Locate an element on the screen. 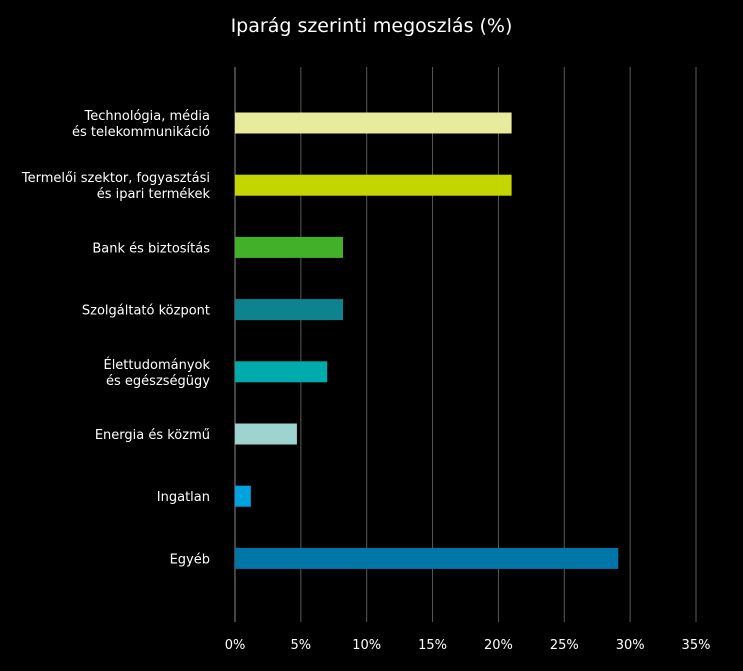 This screenshot has width=743, height=671. category-label-line: Technológia, média is located at coordinates (147, 116).